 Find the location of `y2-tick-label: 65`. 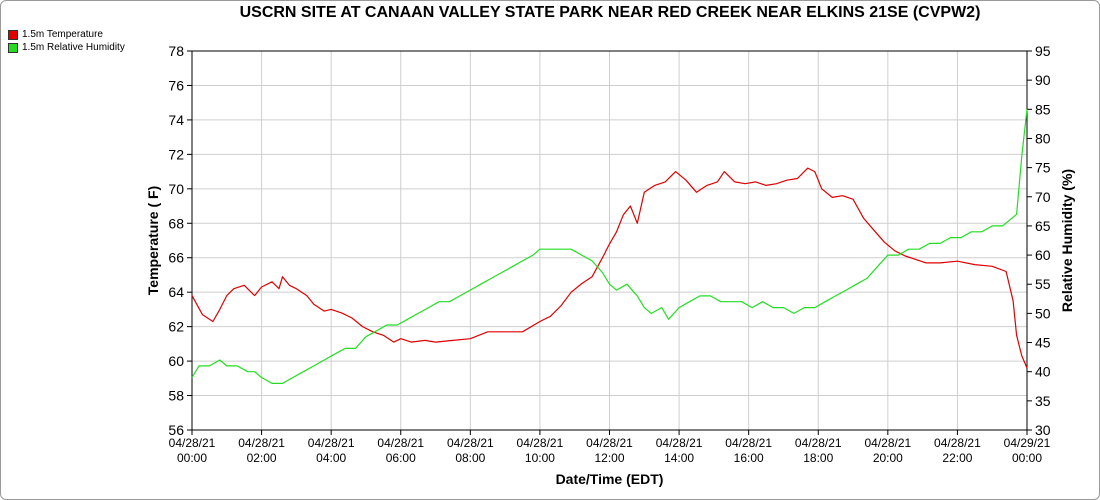

y2-tick-label: 65 is located at coordinates (1043, 226).